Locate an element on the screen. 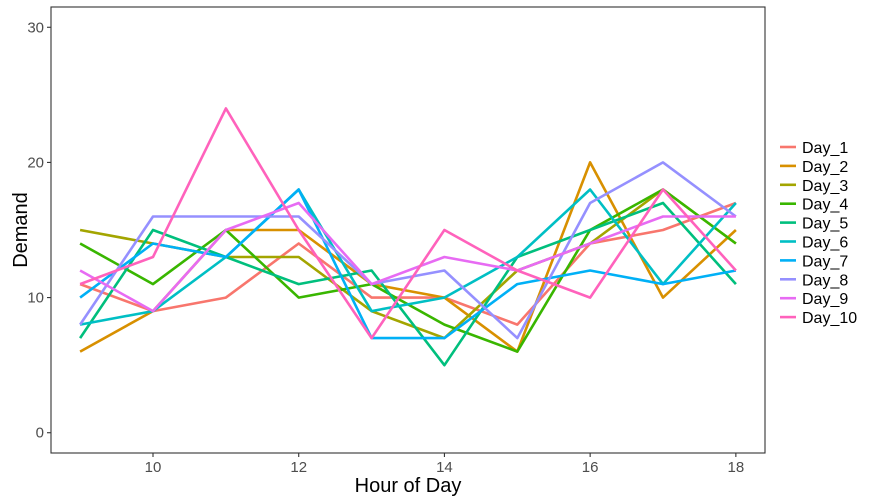  legend-label: Day_6 is located at coordinates (825, 243).